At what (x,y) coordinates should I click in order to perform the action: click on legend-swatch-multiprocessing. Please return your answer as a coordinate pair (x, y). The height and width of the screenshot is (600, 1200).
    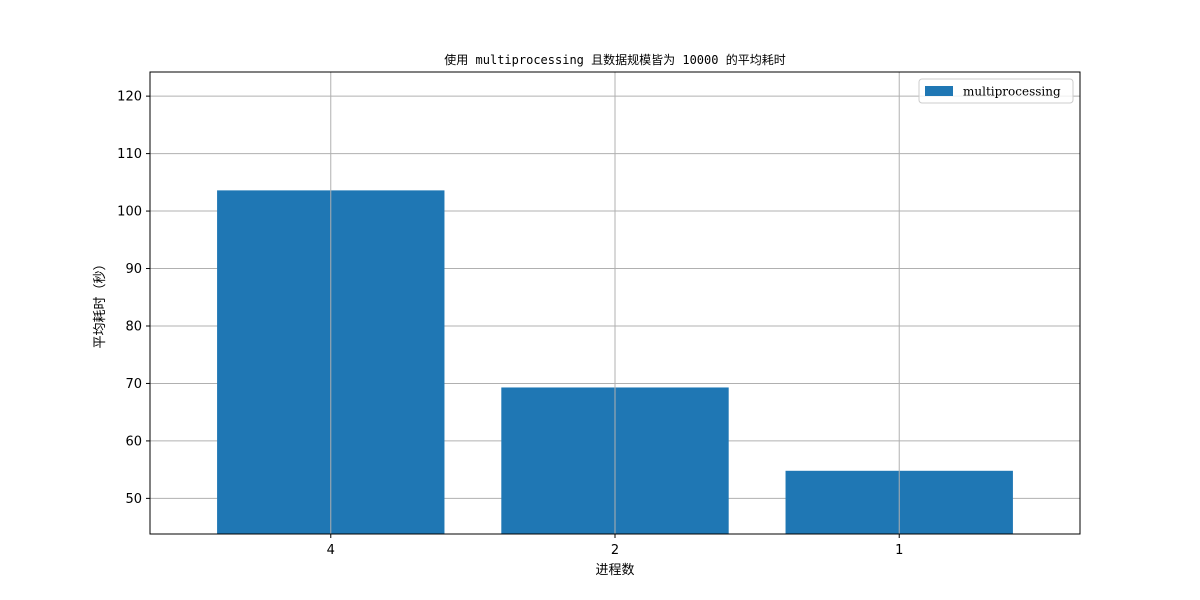
    Looking at the image, I should click on (939, 91).